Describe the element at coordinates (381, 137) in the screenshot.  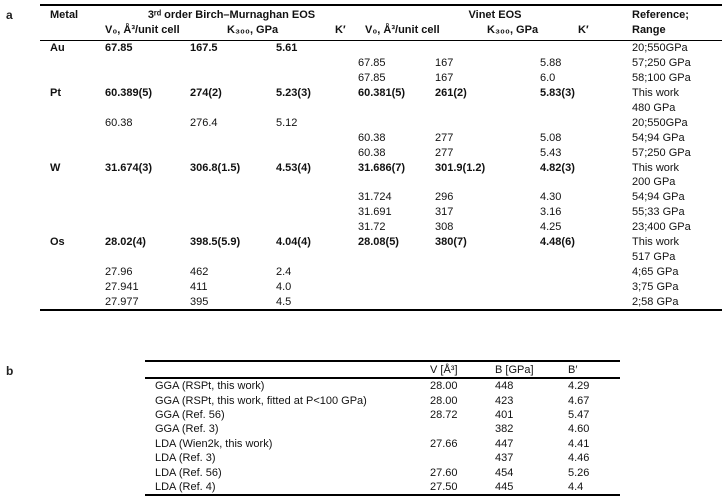
I see `table-row: 60.38 277 5.08 54;94 GPa` at that location.